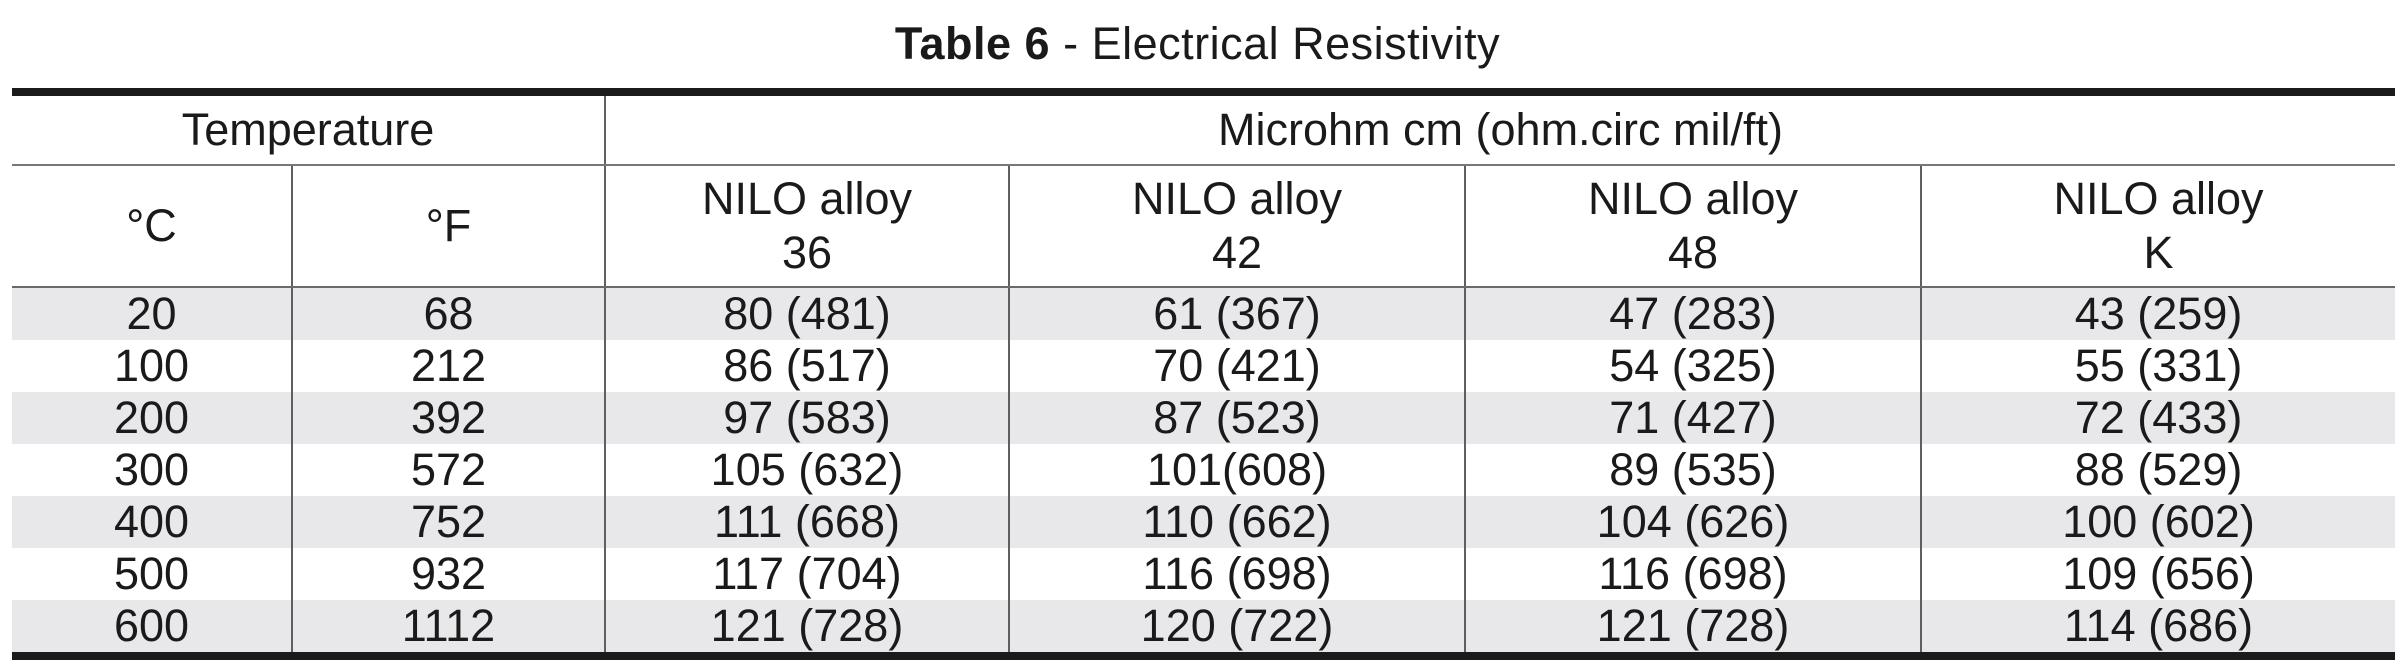  I want to click on cell-temp-f: 572, so click(449, 470).